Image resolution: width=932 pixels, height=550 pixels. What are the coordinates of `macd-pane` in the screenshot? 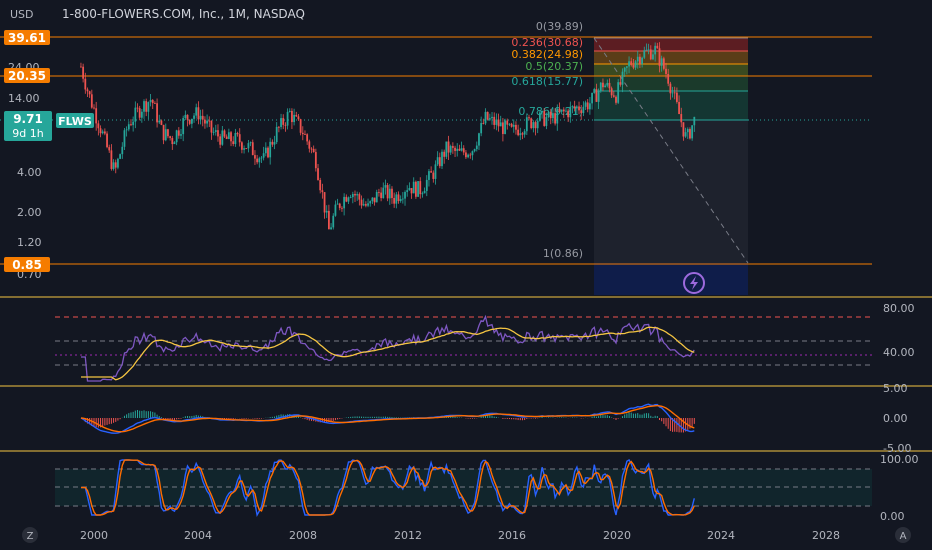 It's located at (387, 418).